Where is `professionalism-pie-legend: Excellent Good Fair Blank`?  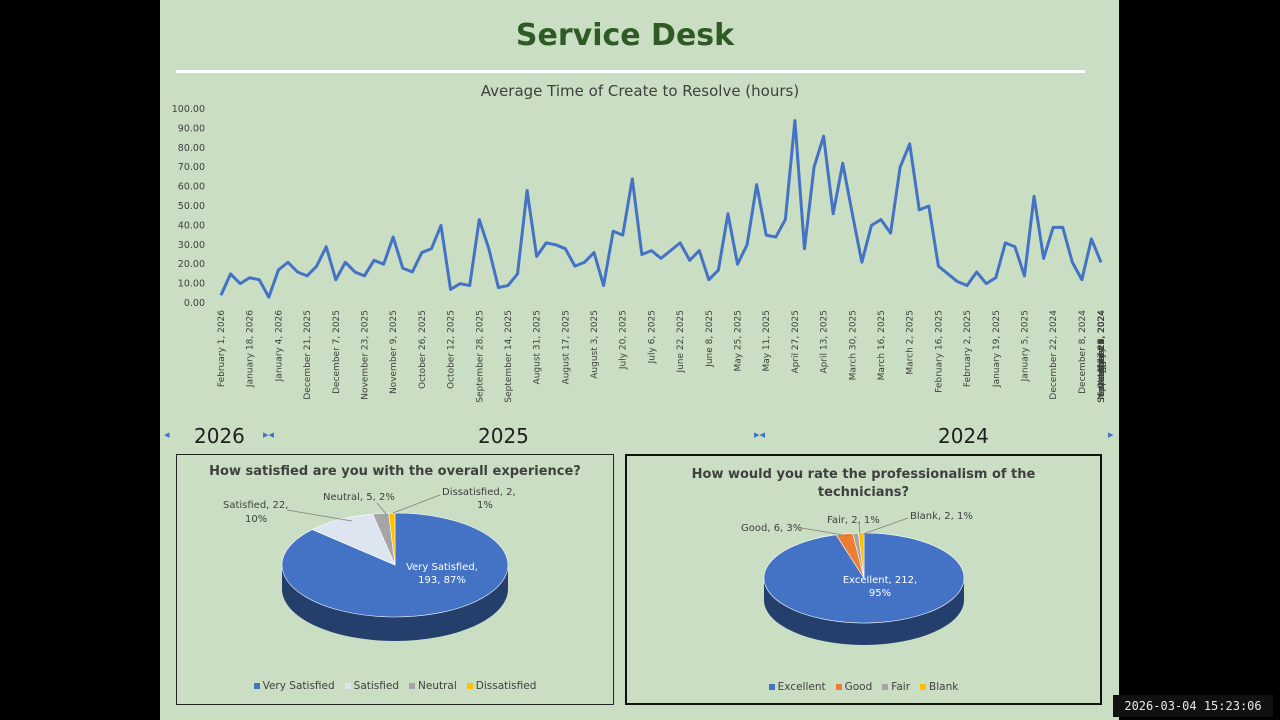 professionalism-pie-legend: Excellent Good Fair Blank is located at coordinates (863, 687).